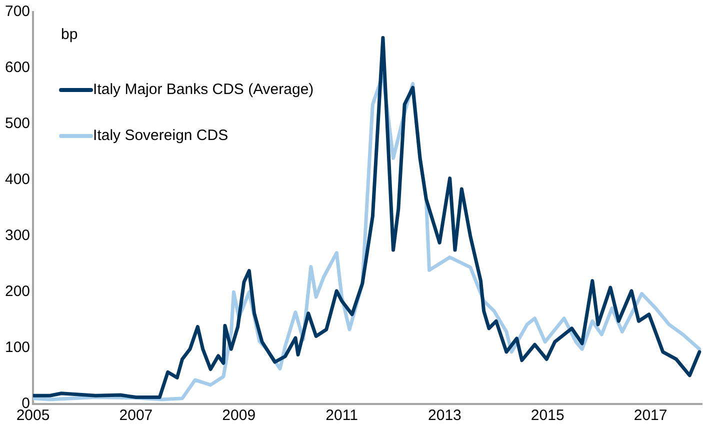  Describe the element at coordinates (17, 347) in the screenshot. I see `y-tick-label: 100` at that location.